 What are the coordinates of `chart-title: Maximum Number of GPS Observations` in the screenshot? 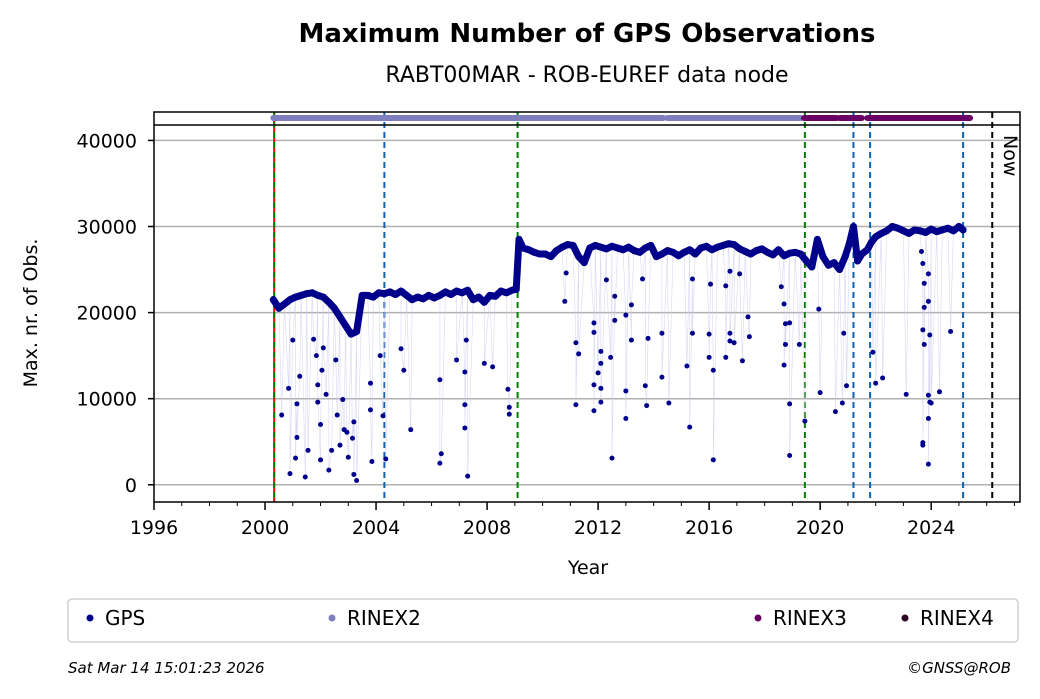 It's located at (586, 34).